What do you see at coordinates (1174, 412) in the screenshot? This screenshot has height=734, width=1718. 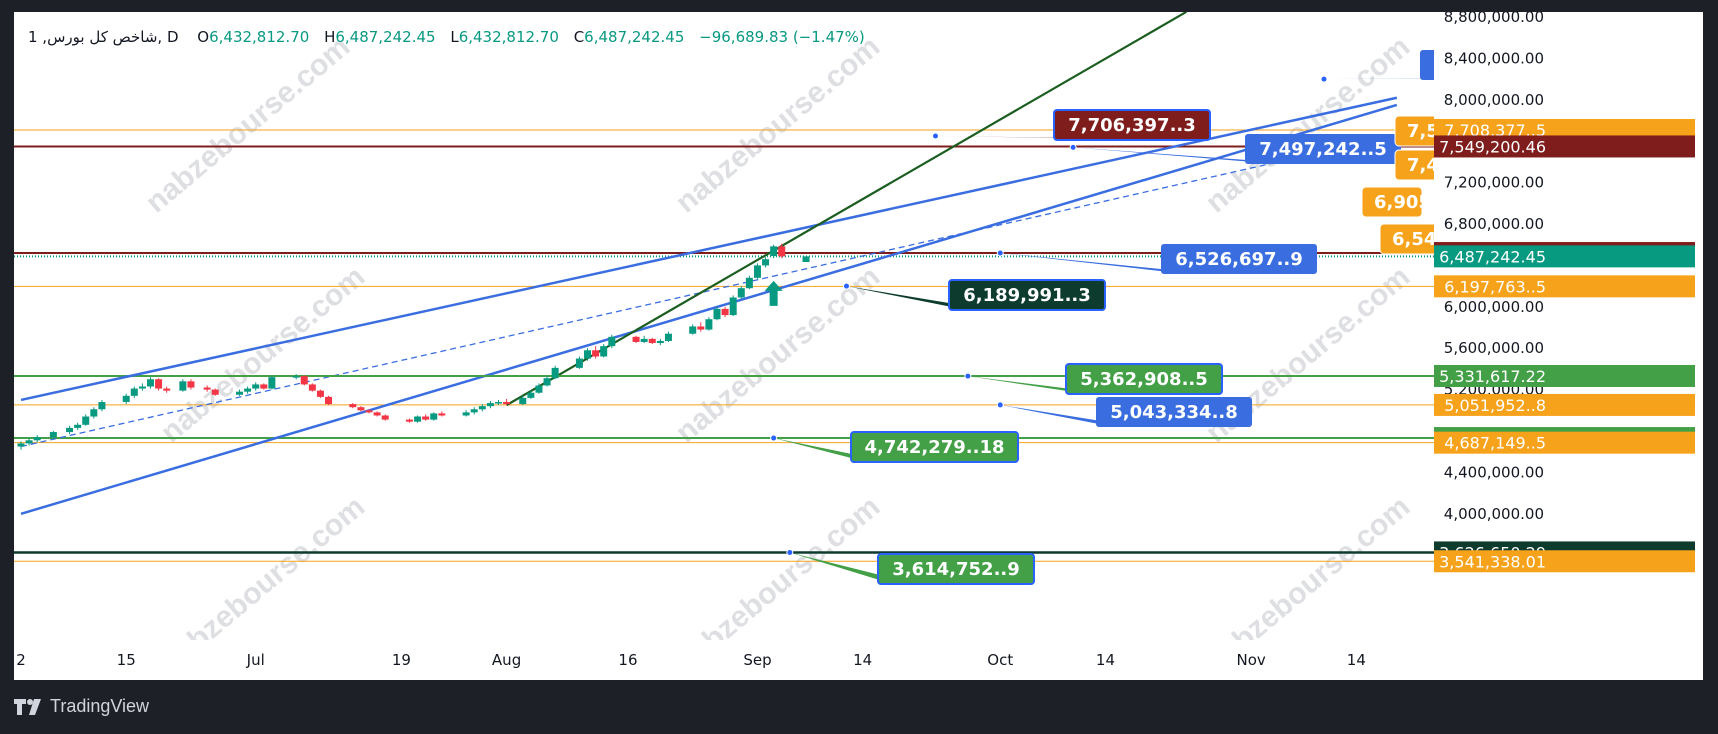 I see `callout-label: 5,043,334..8` at bounding box center [1174, 412].